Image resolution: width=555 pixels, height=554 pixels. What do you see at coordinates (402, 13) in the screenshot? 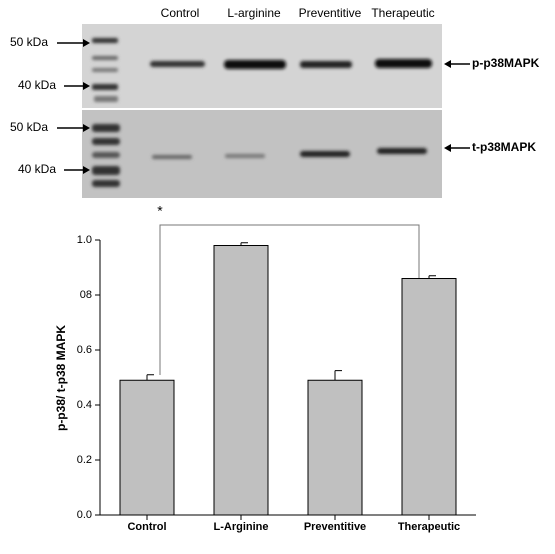
I see `lane-label: Therapeutic` at bounding box center [402, 13].